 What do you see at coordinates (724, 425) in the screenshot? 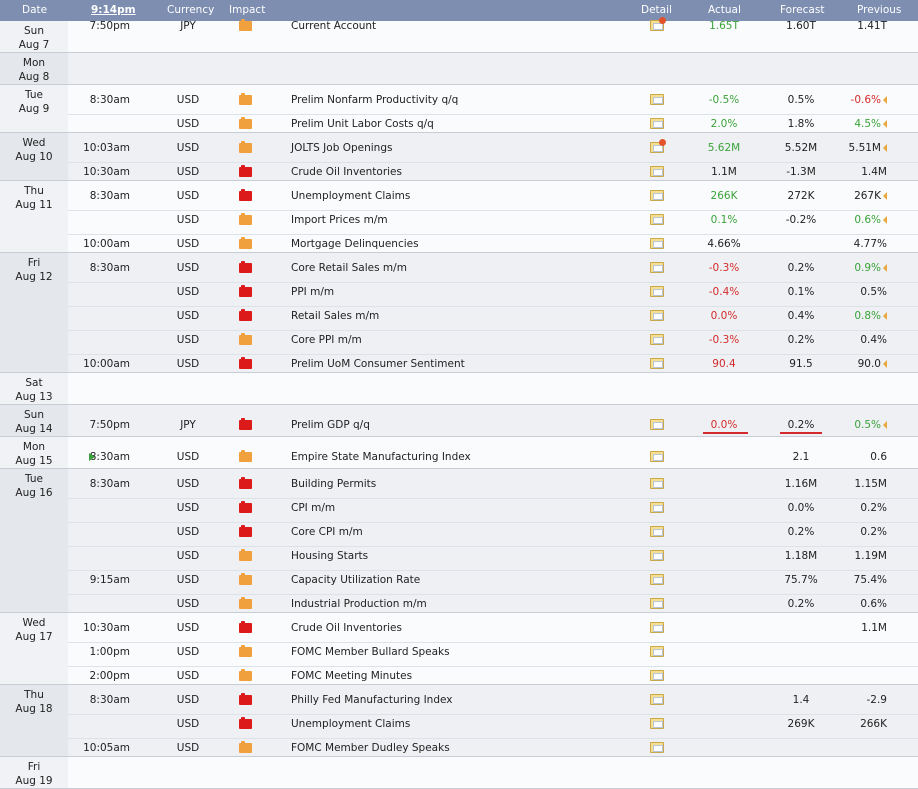
I see `event-actual: 0.0%` at bounding box center [724, 425].